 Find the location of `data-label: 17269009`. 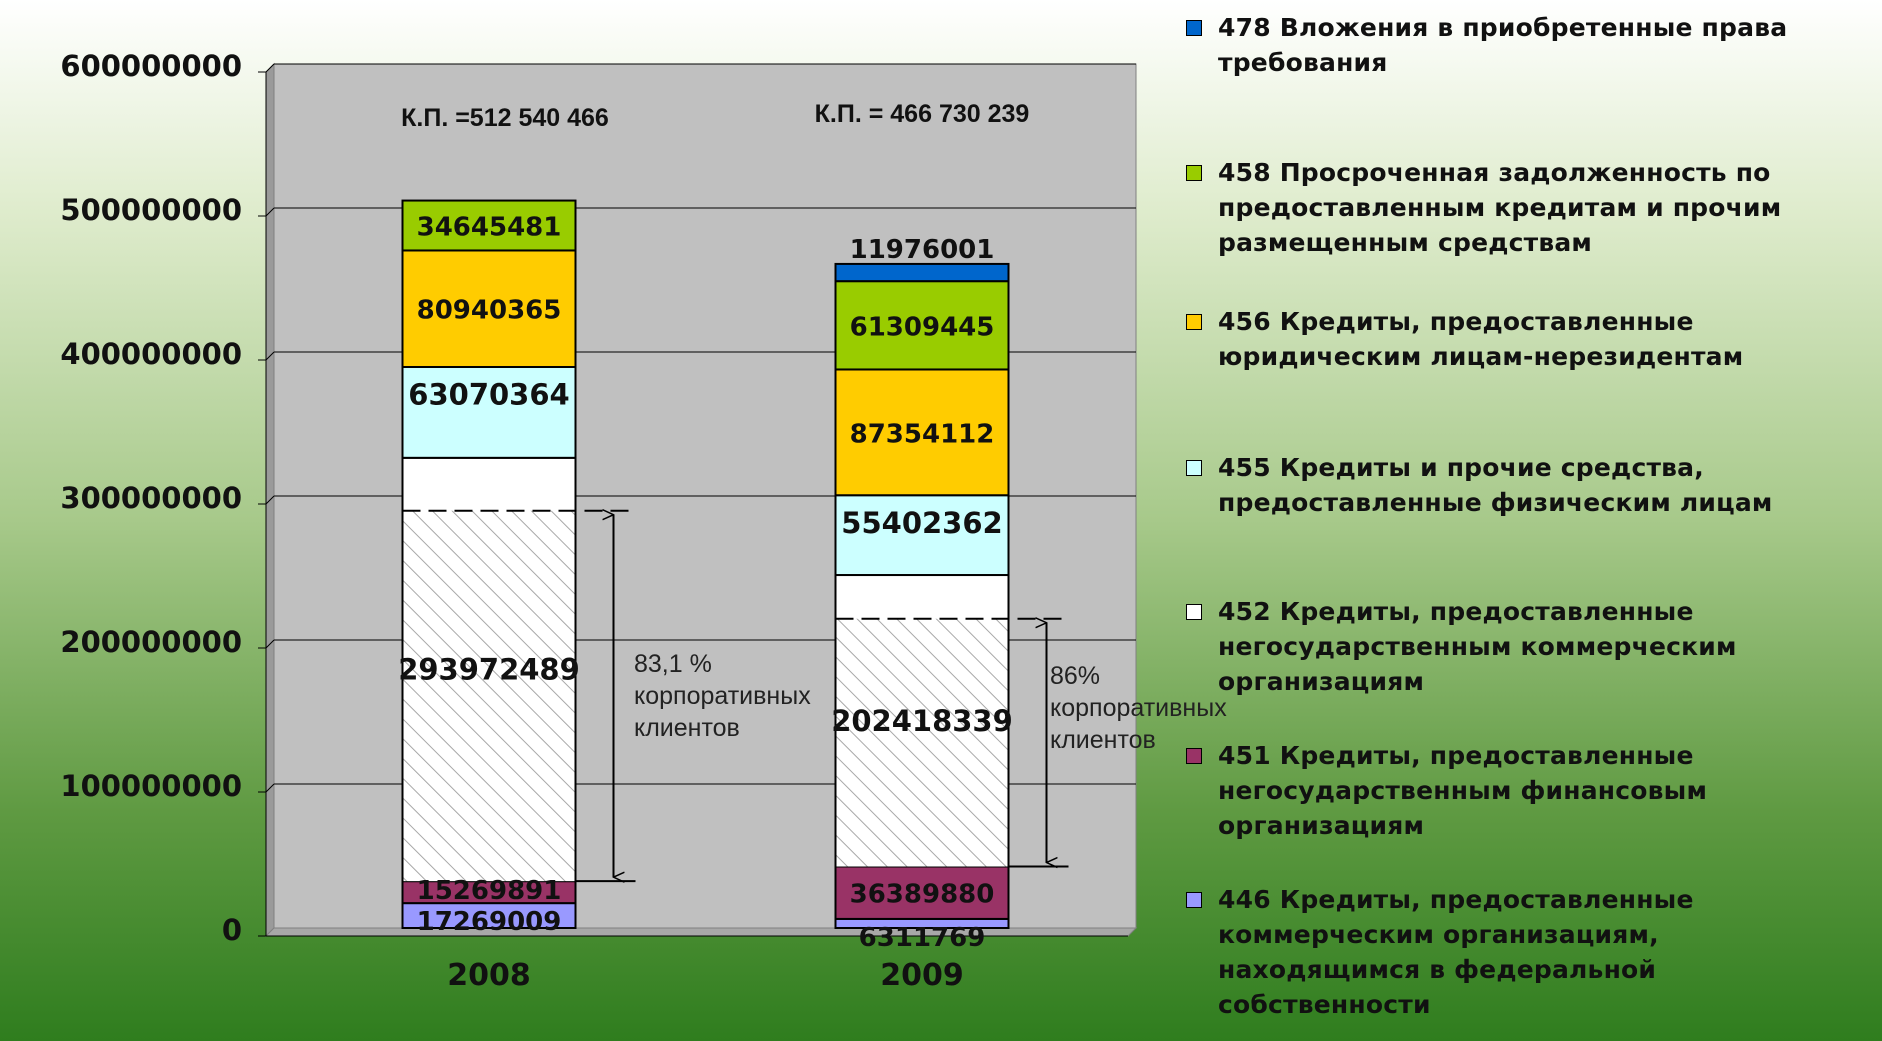

data-label: 17269009 is located at coordinates (489, 922).